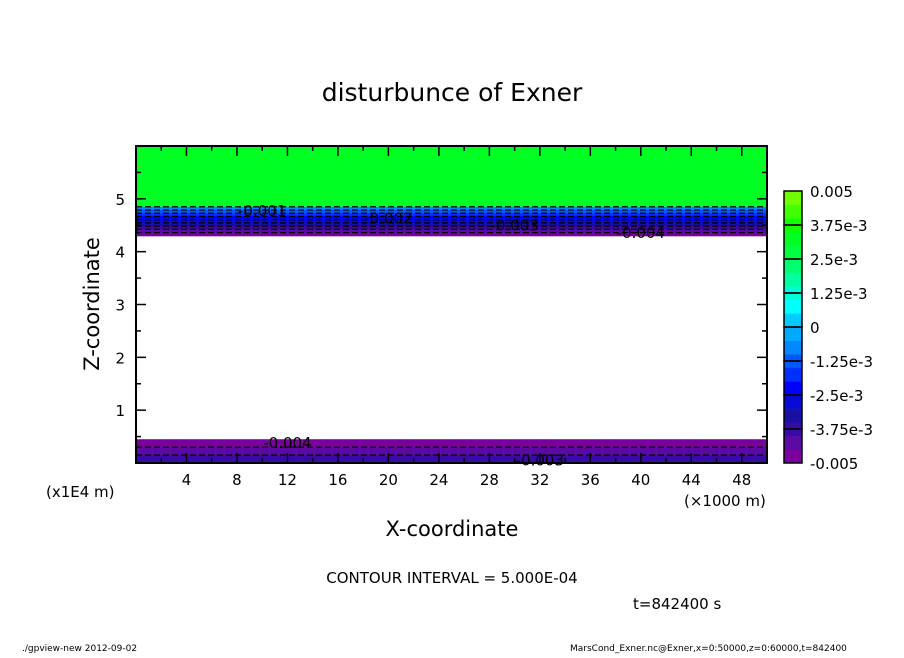 The image size is (904, 658). Describe the element at coordinates (834, 260) in the screenshot. I see `colorbar-label: 2.5e-3` at that location.